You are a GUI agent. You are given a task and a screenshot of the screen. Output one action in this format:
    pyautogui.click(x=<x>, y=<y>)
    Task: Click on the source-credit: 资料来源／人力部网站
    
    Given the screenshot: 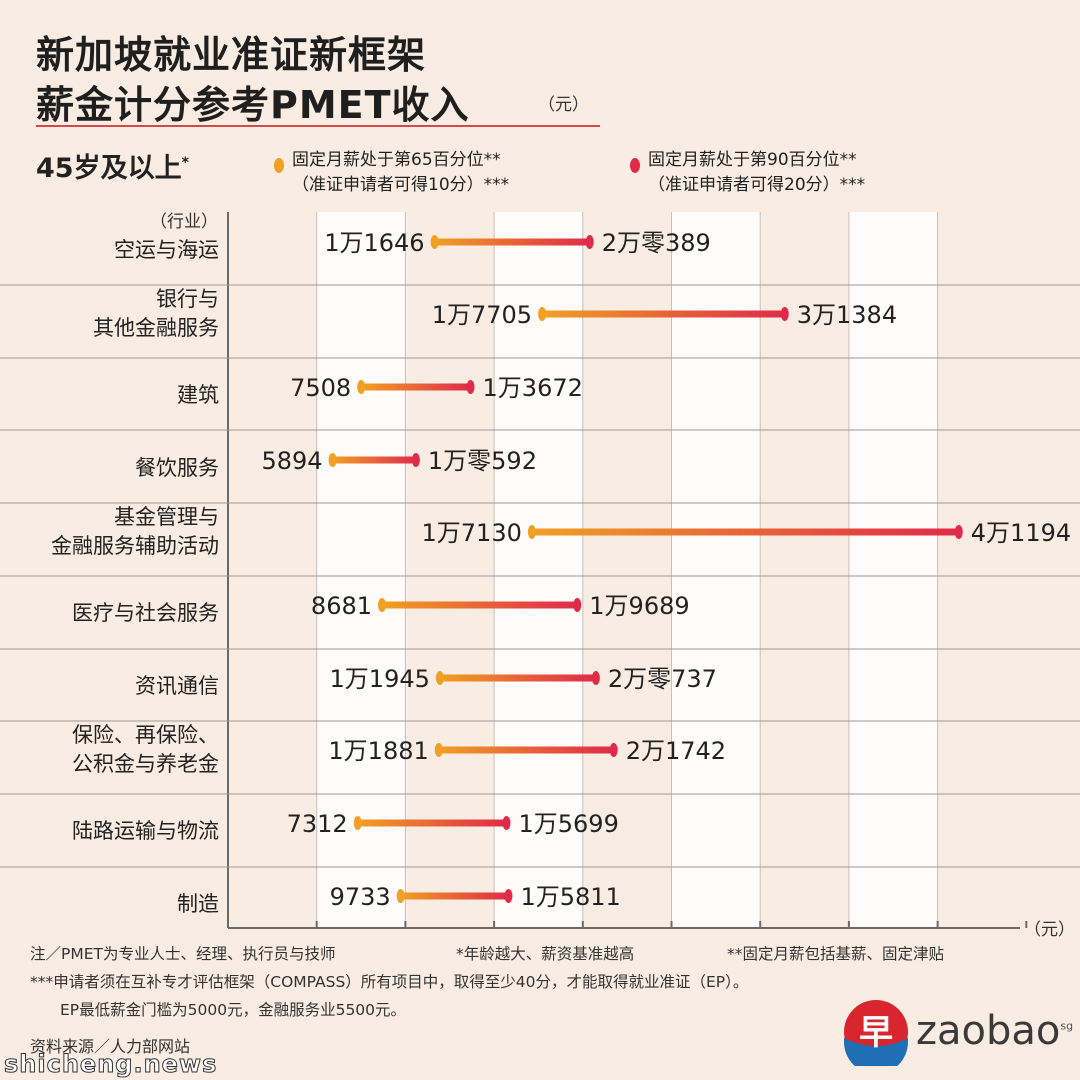 What is the action you would take?
    pyautogui.click(x=110, y=1046)
    